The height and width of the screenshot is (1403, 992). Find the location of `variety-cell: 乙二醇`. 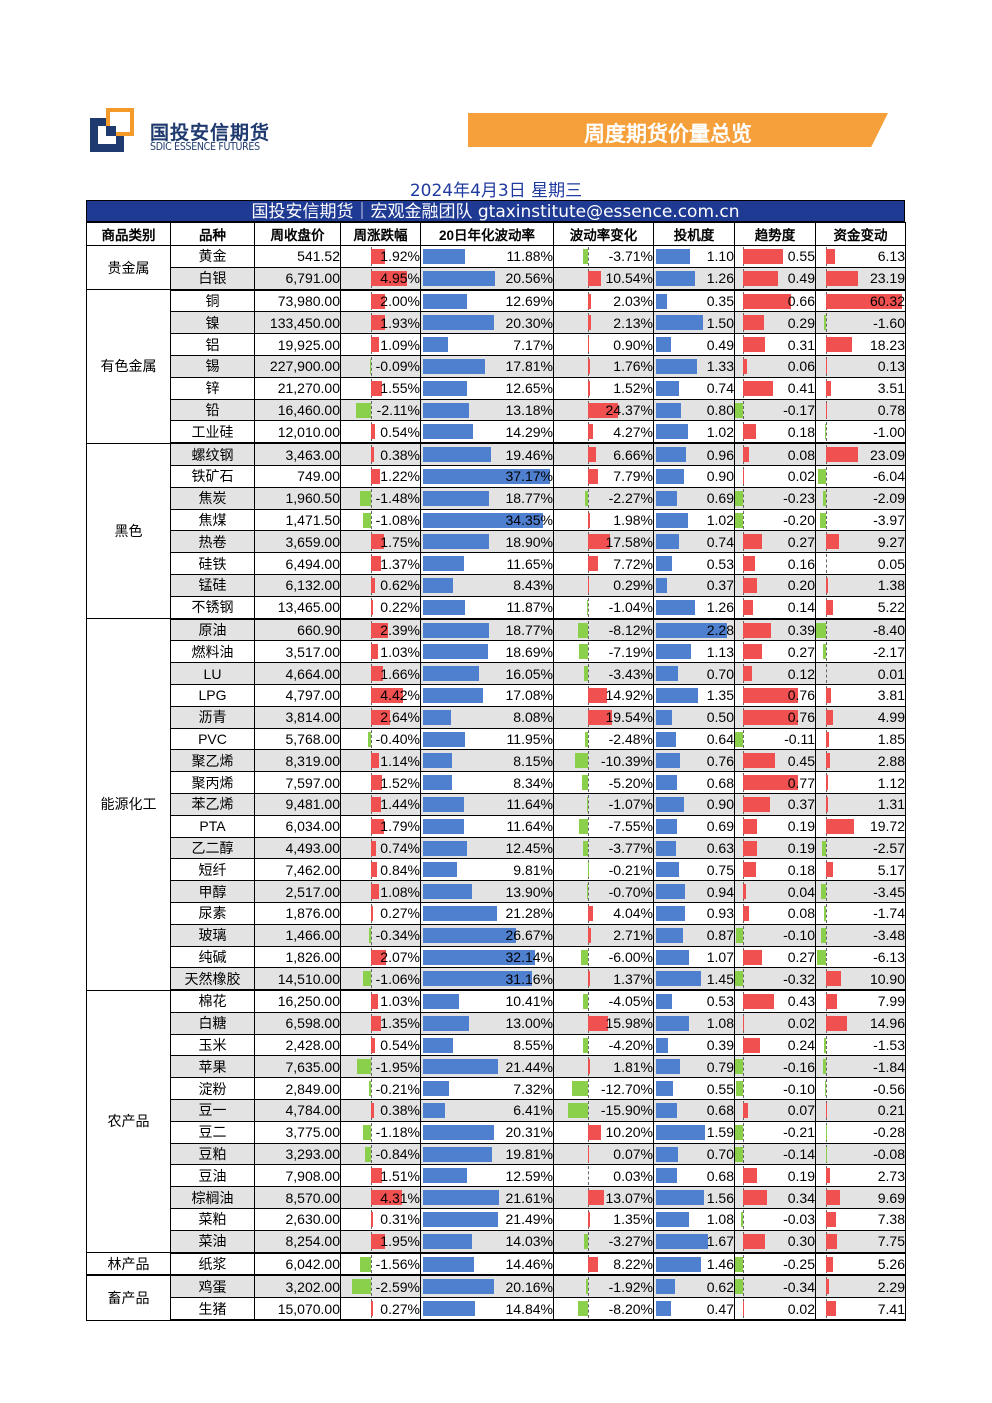

variety-cell: 乙二醇 is located at coordinates (212, 848).